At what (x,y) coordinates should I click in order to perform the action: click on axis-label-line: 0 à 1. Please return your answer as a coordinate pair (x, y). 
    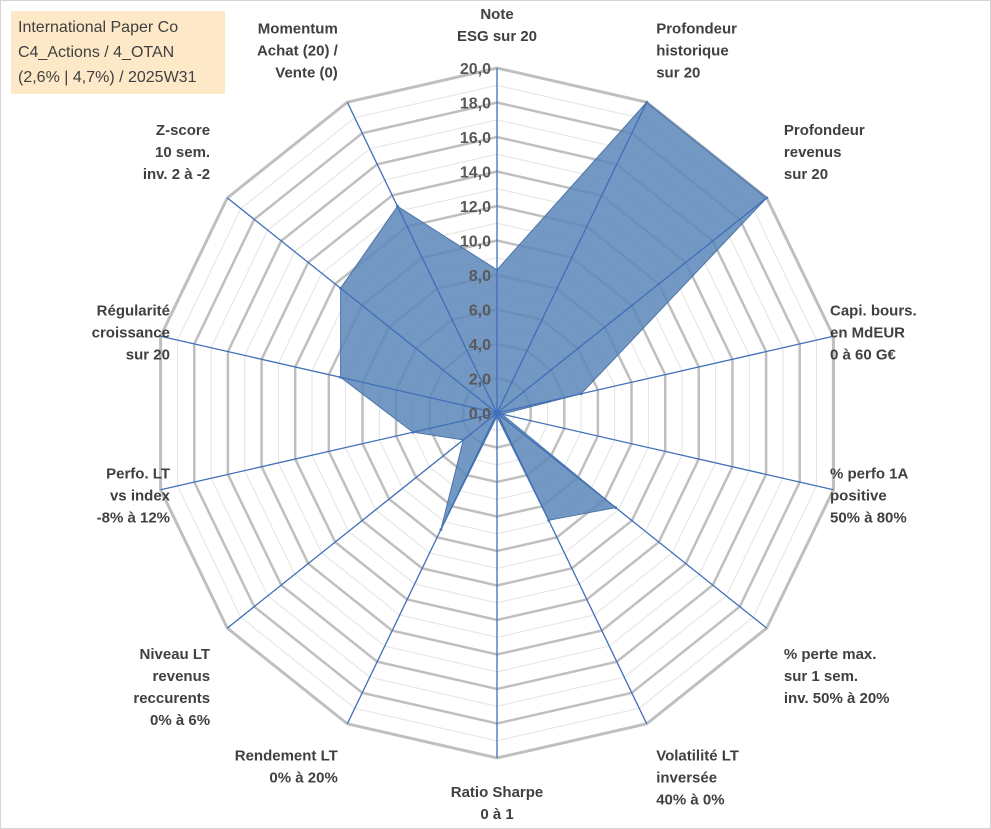
    Looking at the image, I should click on (496, 814).